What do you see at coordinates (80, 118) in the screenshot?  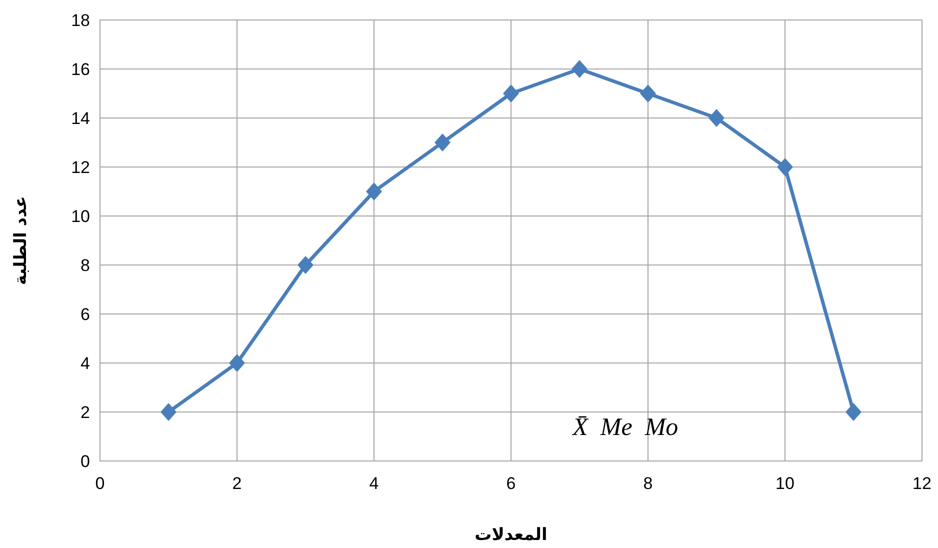 I see `y-tick-label: 14` at bounding box center [80, 118].